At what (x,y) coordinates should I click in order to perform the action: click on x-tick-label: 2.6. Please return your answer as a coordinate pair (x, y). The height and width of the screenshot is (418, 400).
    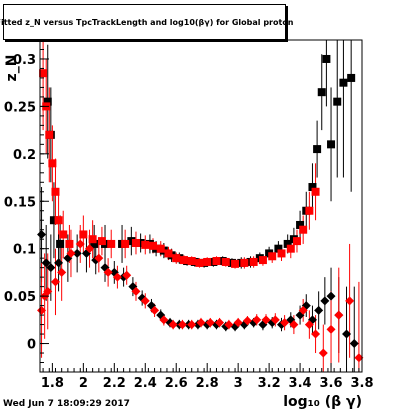
    Looking at the image, I should click on (176, 383).